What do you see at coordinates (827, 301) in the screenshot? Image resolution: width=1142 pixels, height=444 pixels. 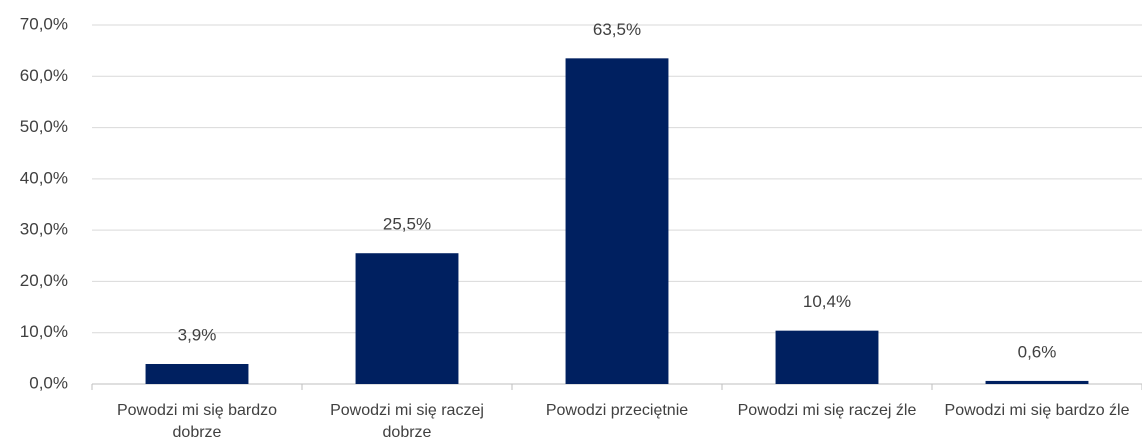 I see `data-label: 10,4%` at bounding box center [827, 301].